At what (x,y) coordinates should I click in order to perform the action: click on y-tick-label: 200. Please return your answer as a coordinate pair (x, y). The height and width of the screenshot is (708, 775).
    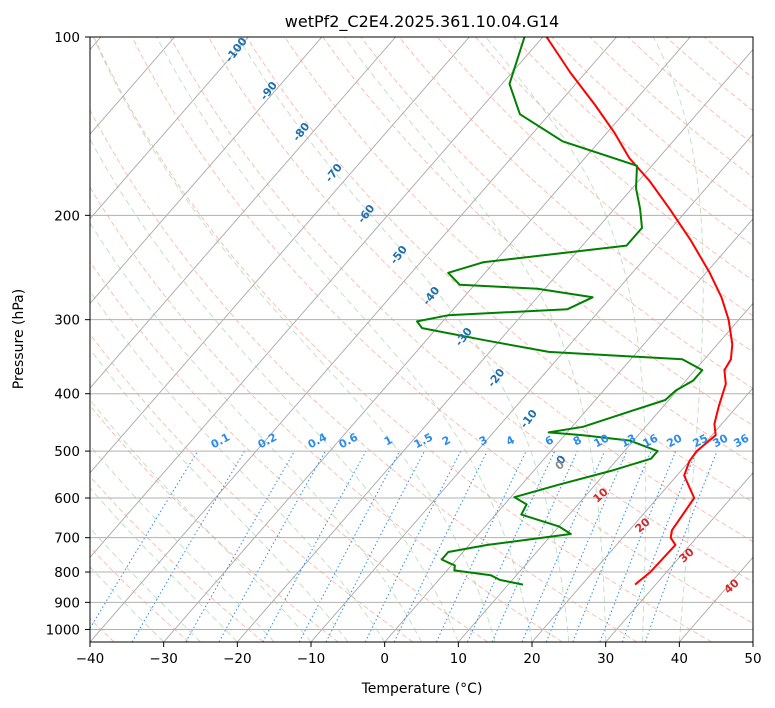
    Looking at the image, I should click on (67, 216).